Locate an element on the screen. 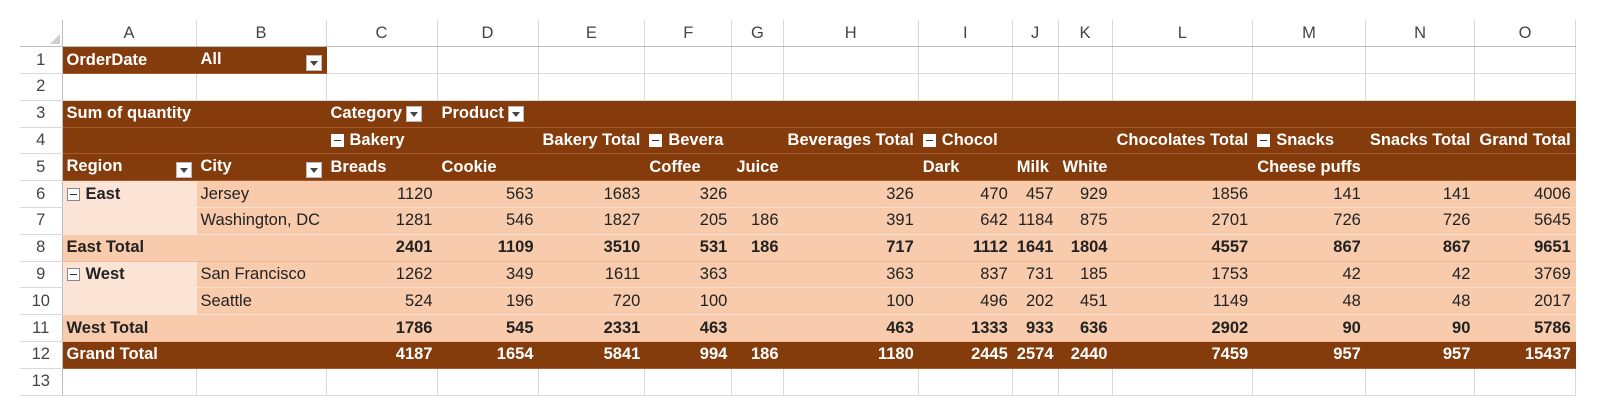  city-cell: Seattle is located at coordinates (261, 301).